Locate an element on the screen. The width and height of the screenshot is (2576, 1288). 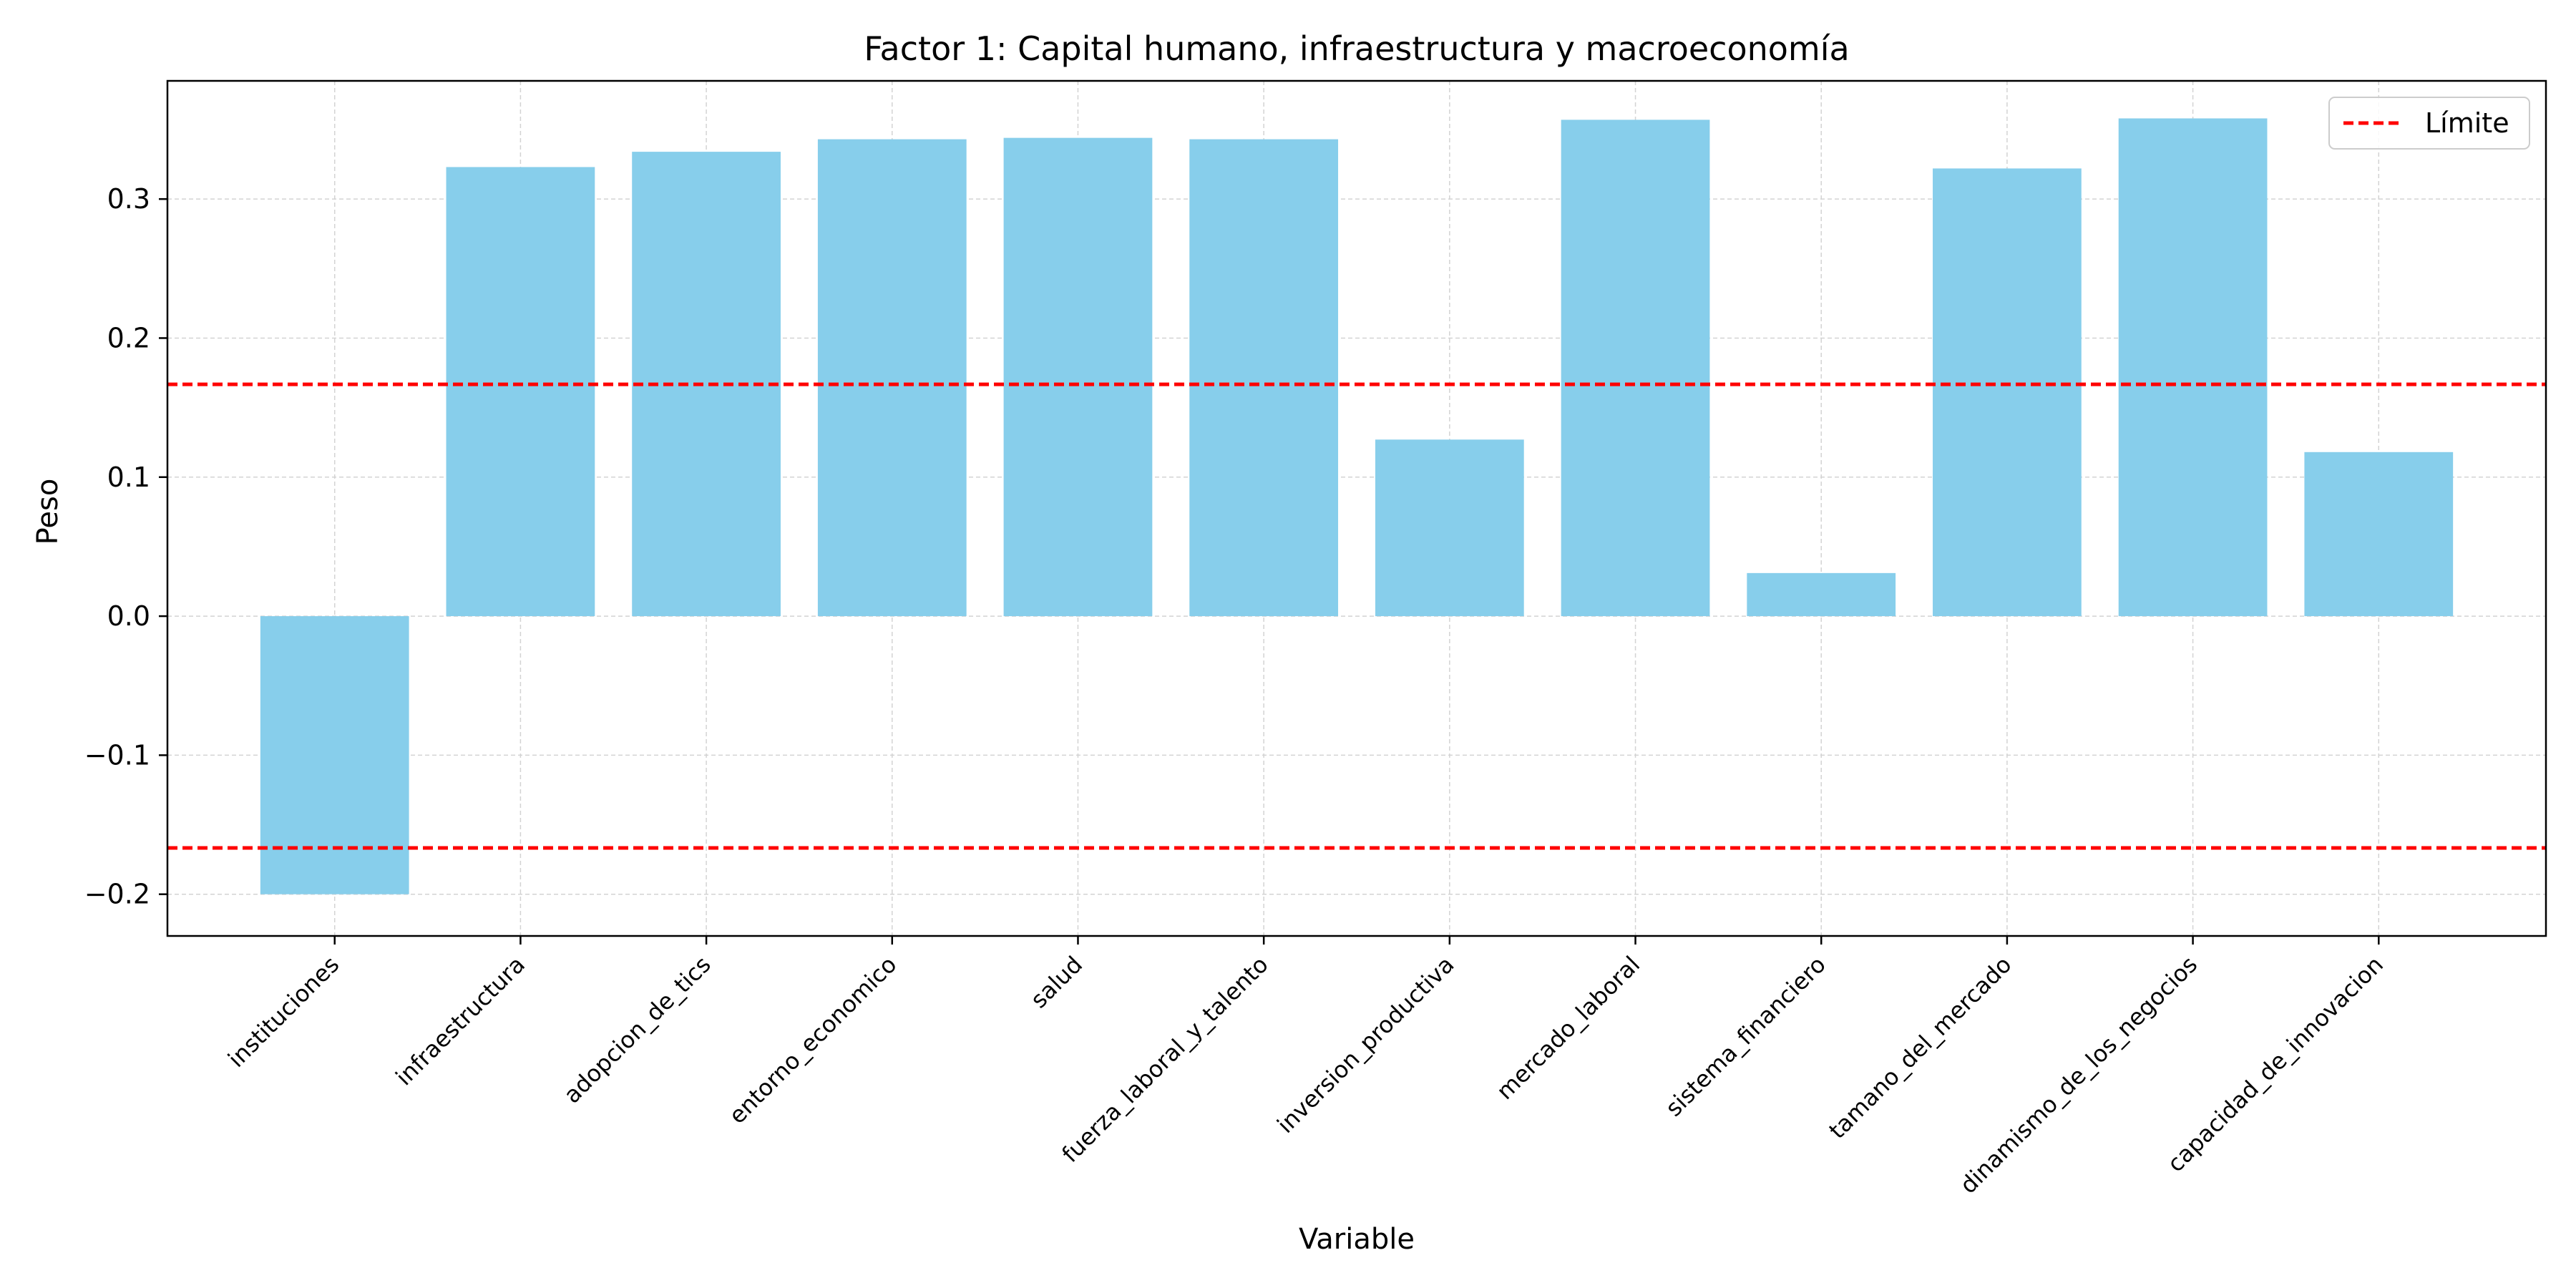
bar-tamano_del_mercado is located at coordinates (2007, 392).